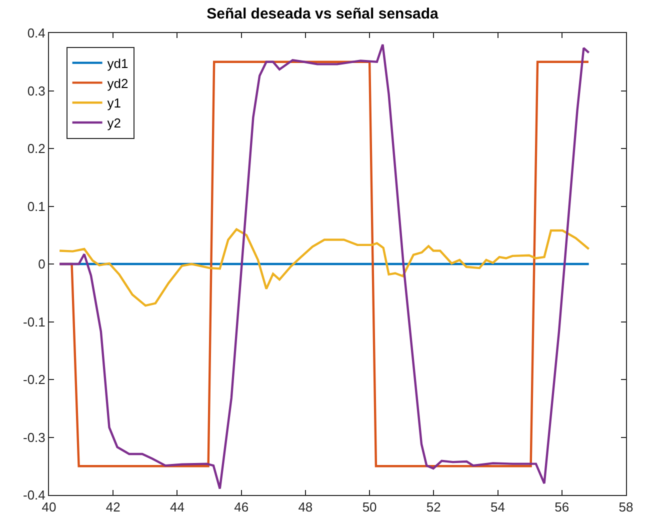 The width and height of the screenshot is (645, 527). Describe the element at coordinates (117, 63) in the screenshot. I see `legend-label: yd1` at that location.